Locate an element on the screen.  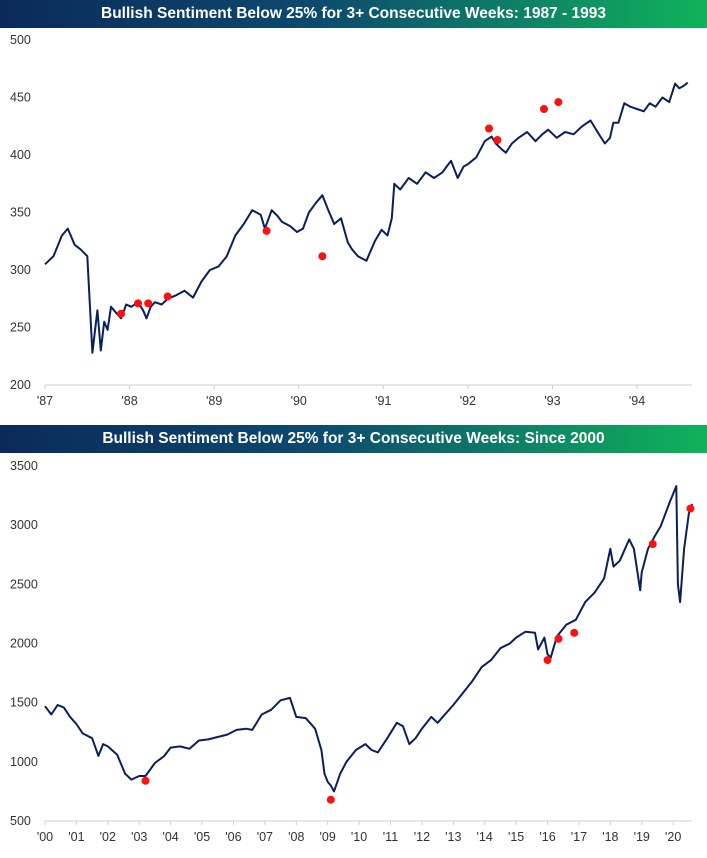
x-tick-label: '01 is located at coordinates (76, 837).